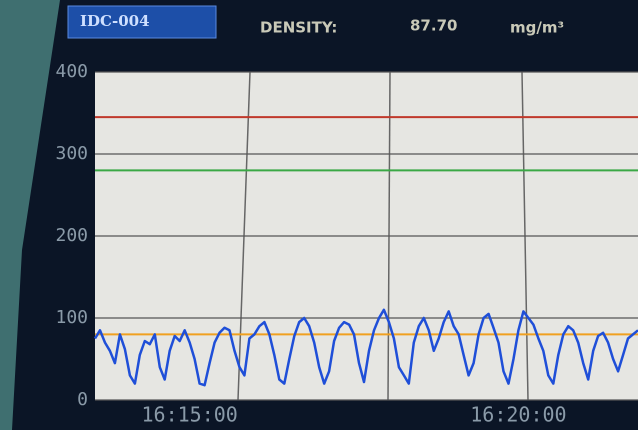 The width and height of the screenshot is (638, 430). What do you see at coordinates (189, 415) in the screenshot?
I see `x-tick-label: 16:15:00` at bounding box center [189, 415].